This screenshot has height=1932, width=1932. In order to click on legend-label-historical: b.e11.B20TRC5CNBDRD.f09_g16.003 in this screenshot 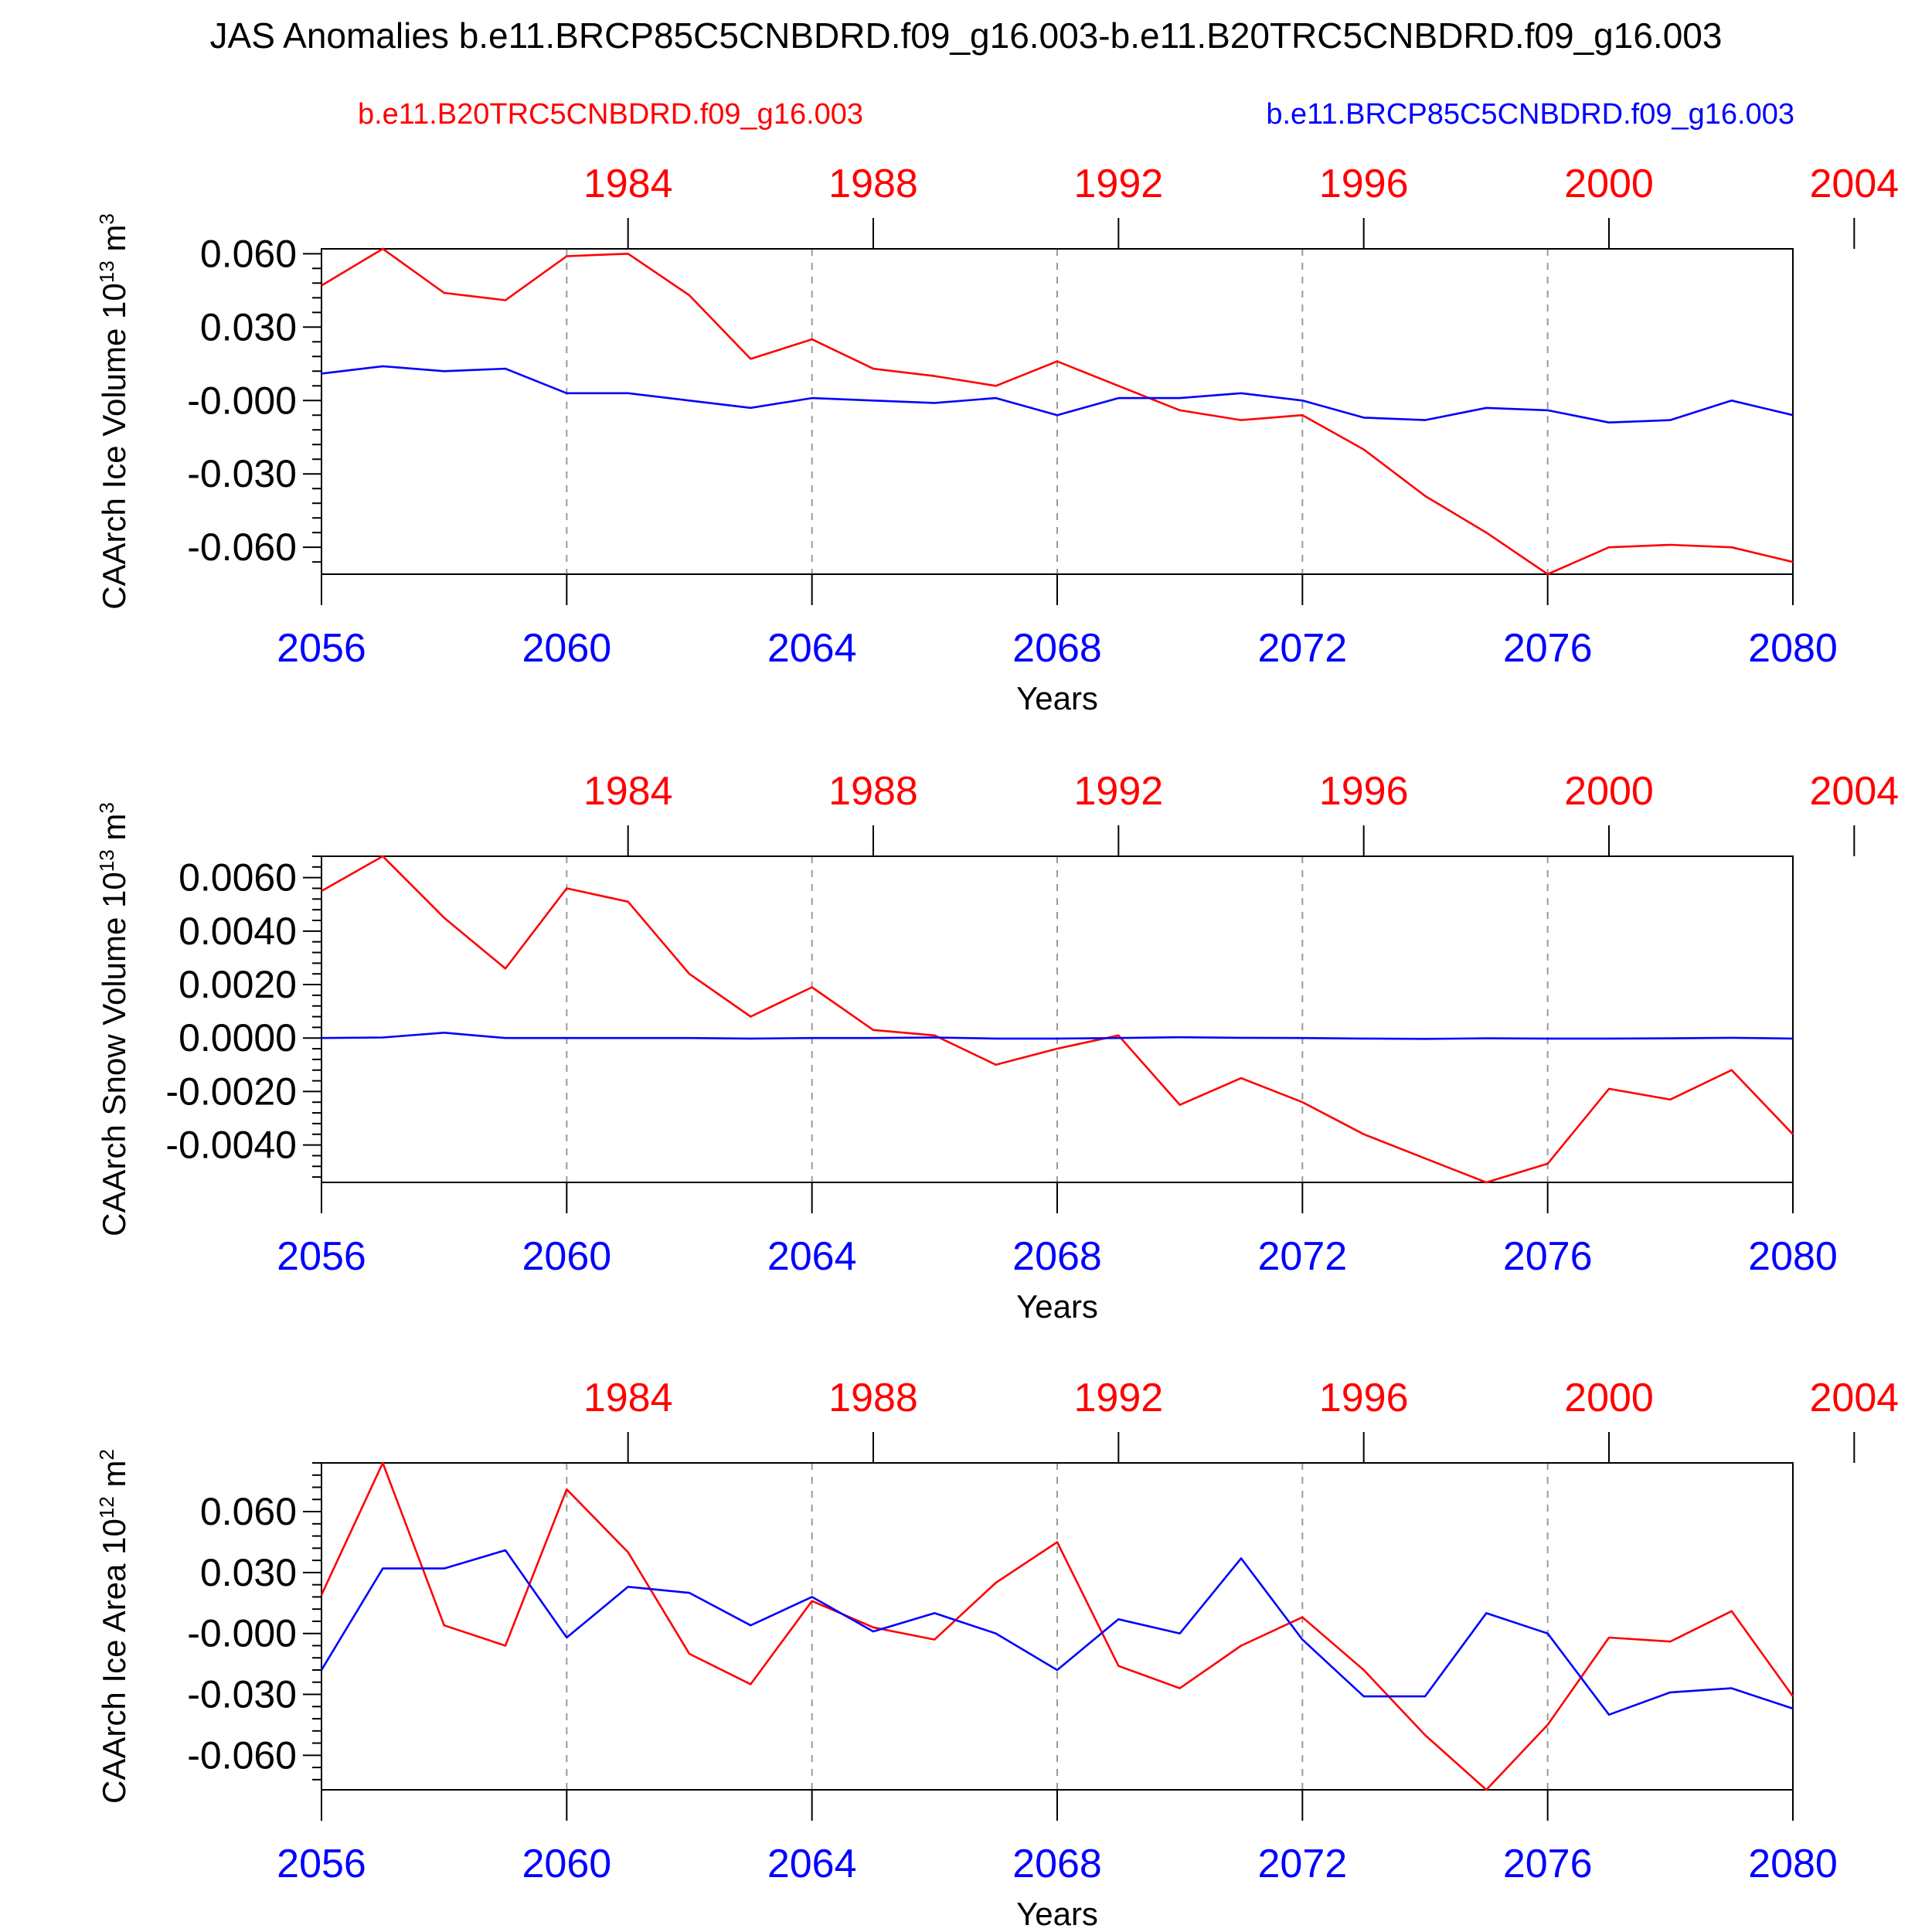, I will do `click(610, 114)`.